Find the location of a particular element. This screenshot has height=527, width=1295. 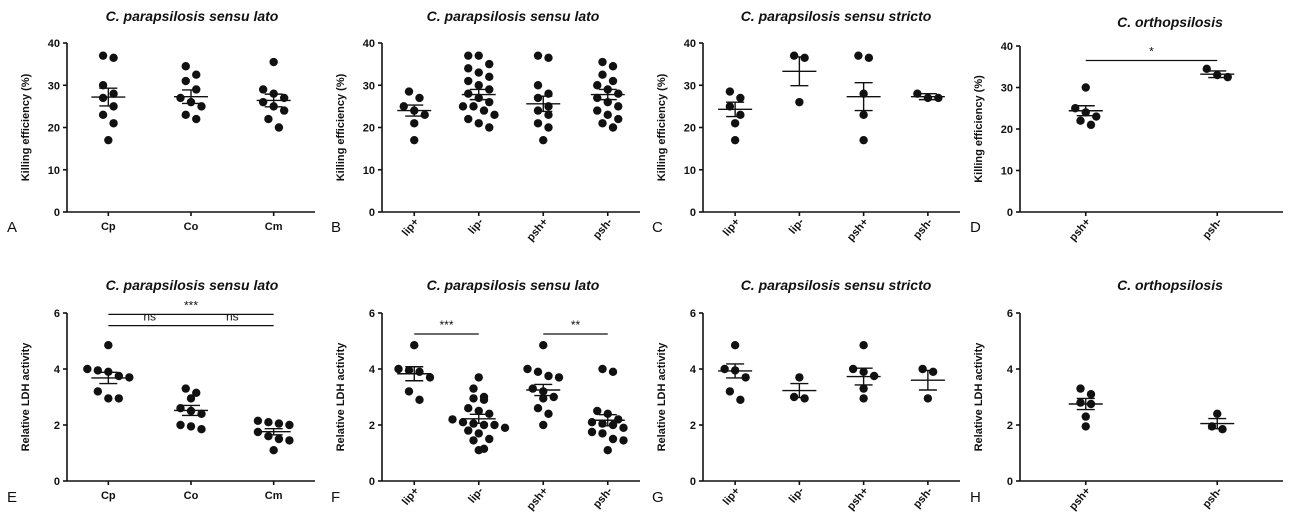

y-axis-title: Relative LDH activity is located at coordinates (662, 397).